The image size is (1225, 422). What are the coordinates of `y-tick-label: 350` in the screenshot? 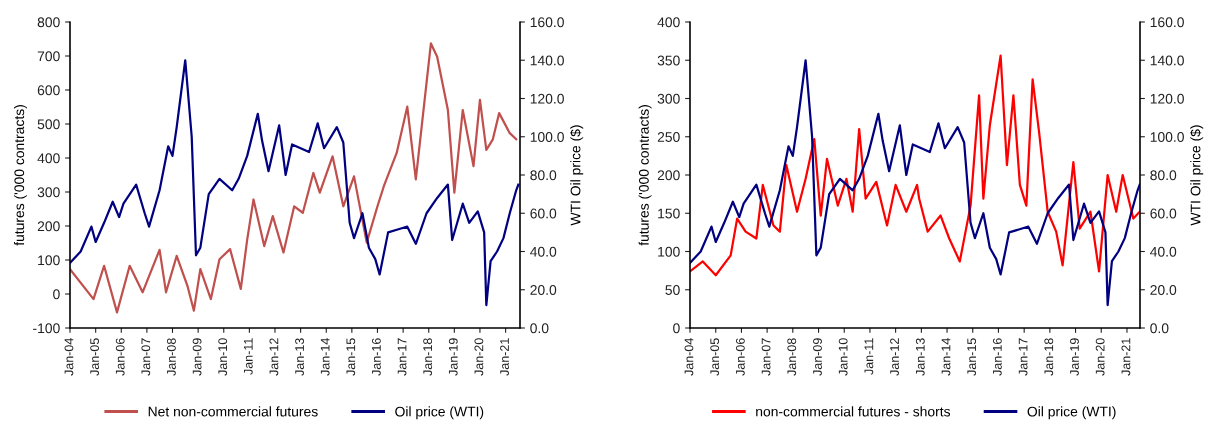 It's located at (668, 60).